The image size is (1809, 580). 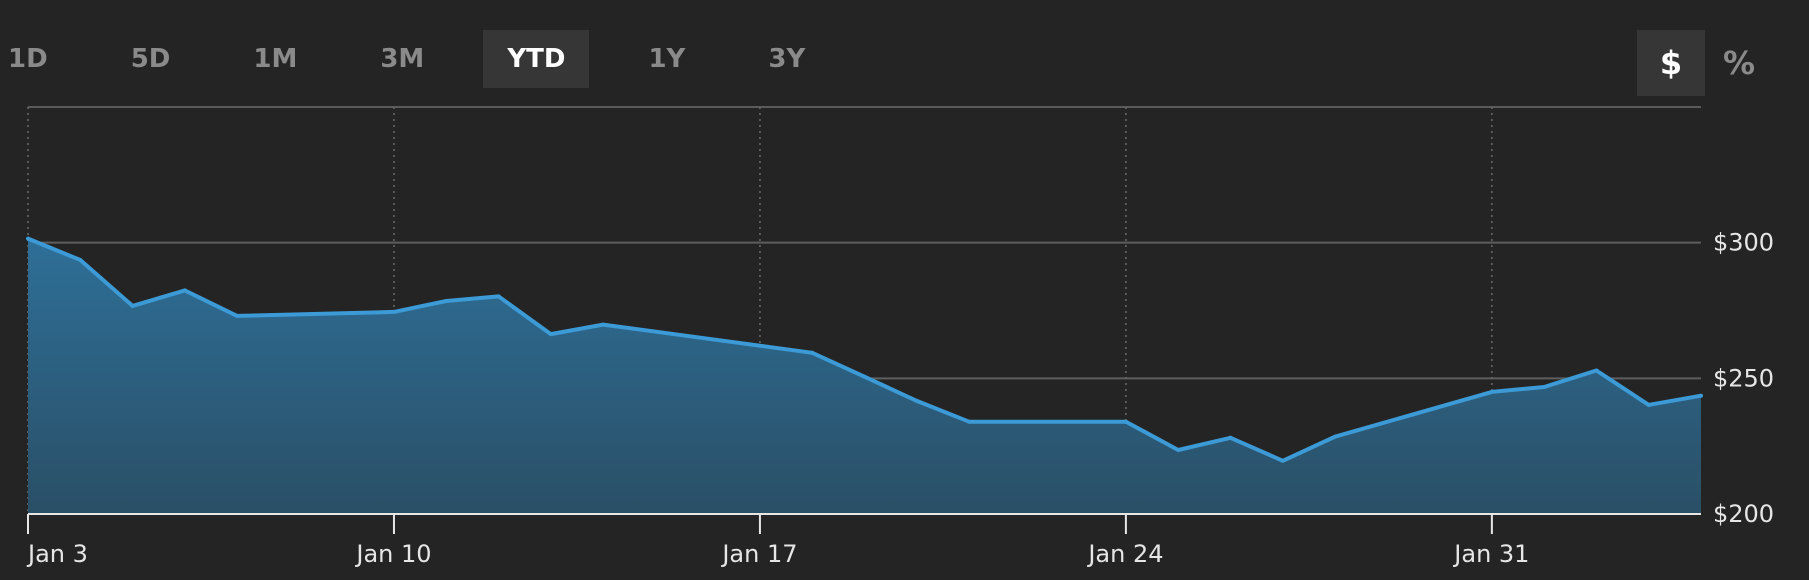 I want to click on range-tab-3m: 3M, so click(x=402, y=59).